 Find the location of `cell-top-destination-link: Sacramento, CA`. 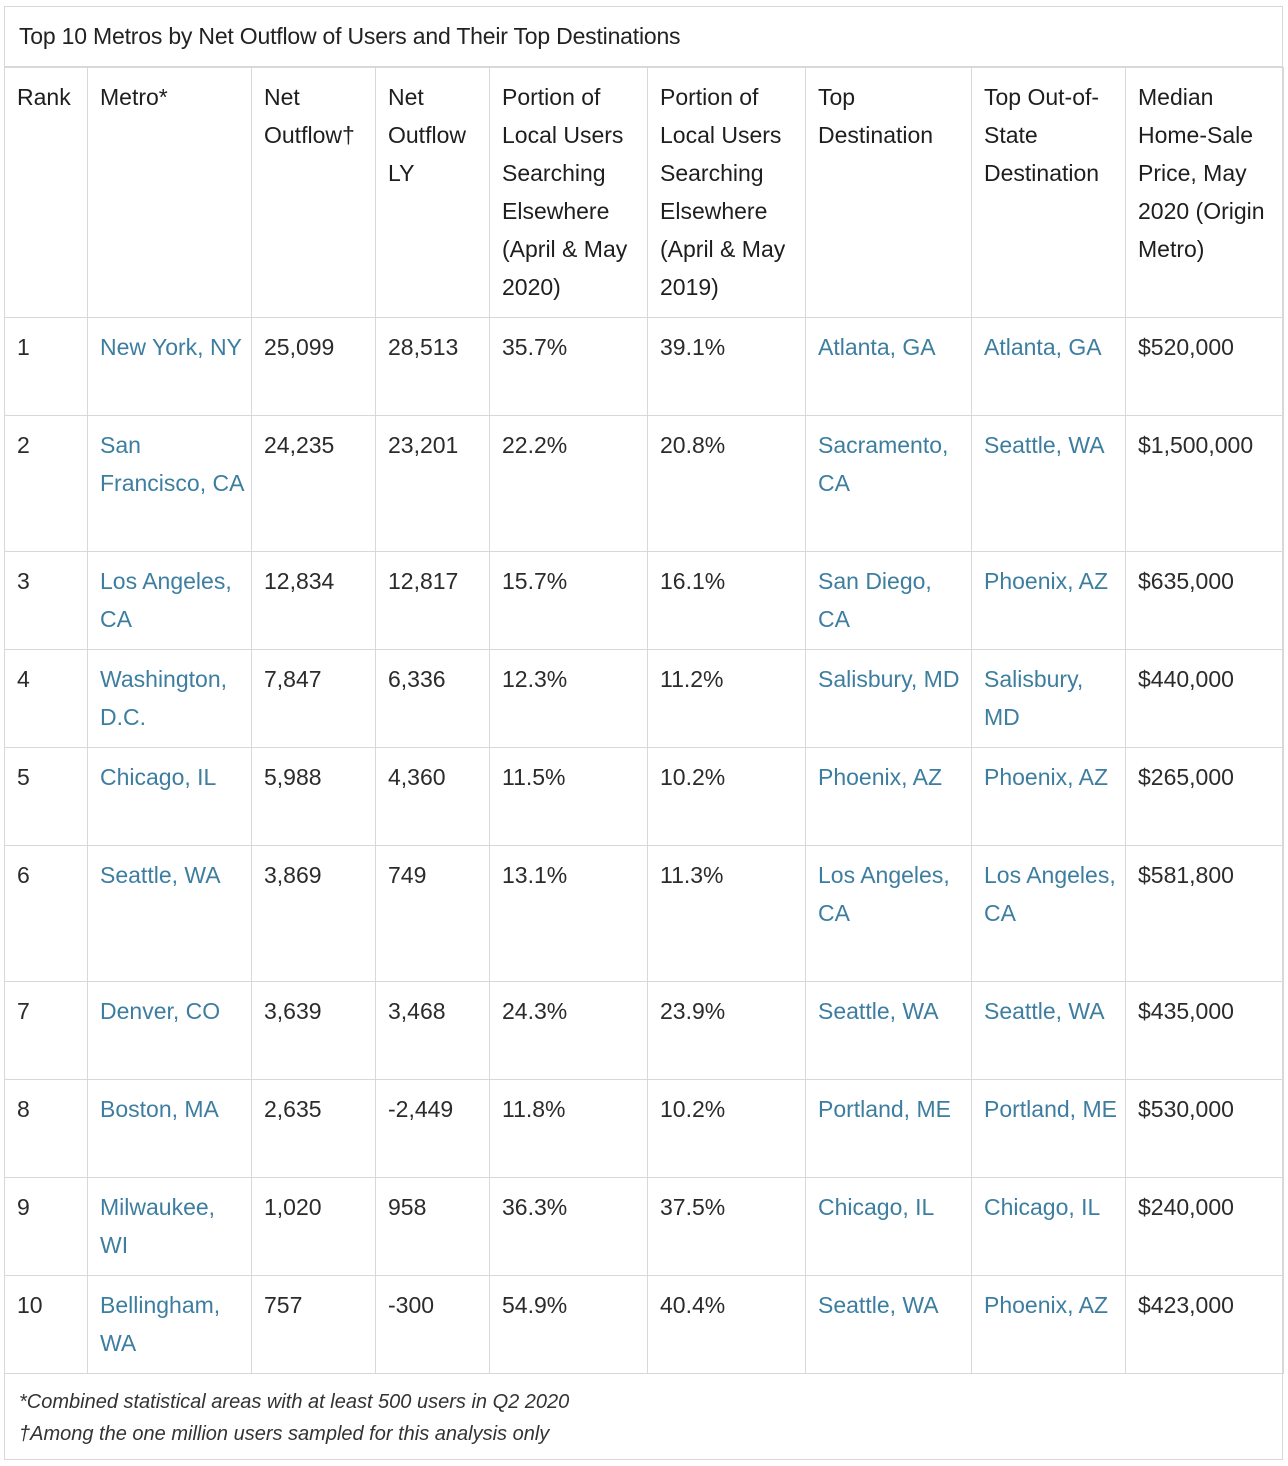

cell-top-destination-link: Sacramento, CA is located at coordinates (888, 483).